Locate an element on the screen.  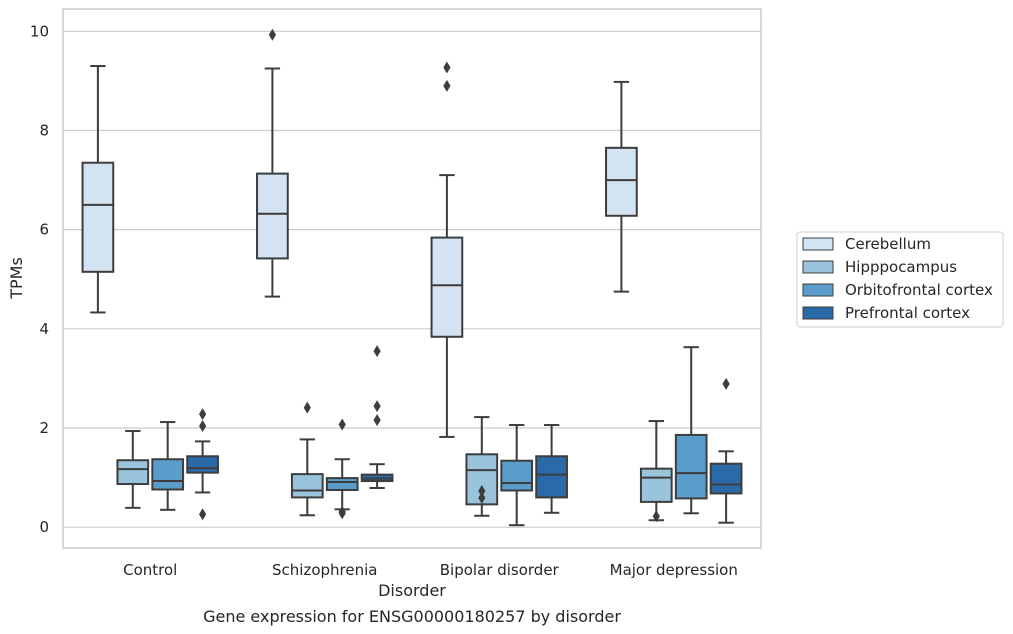
series-hipppocampus is located at coordinates (394, 462).